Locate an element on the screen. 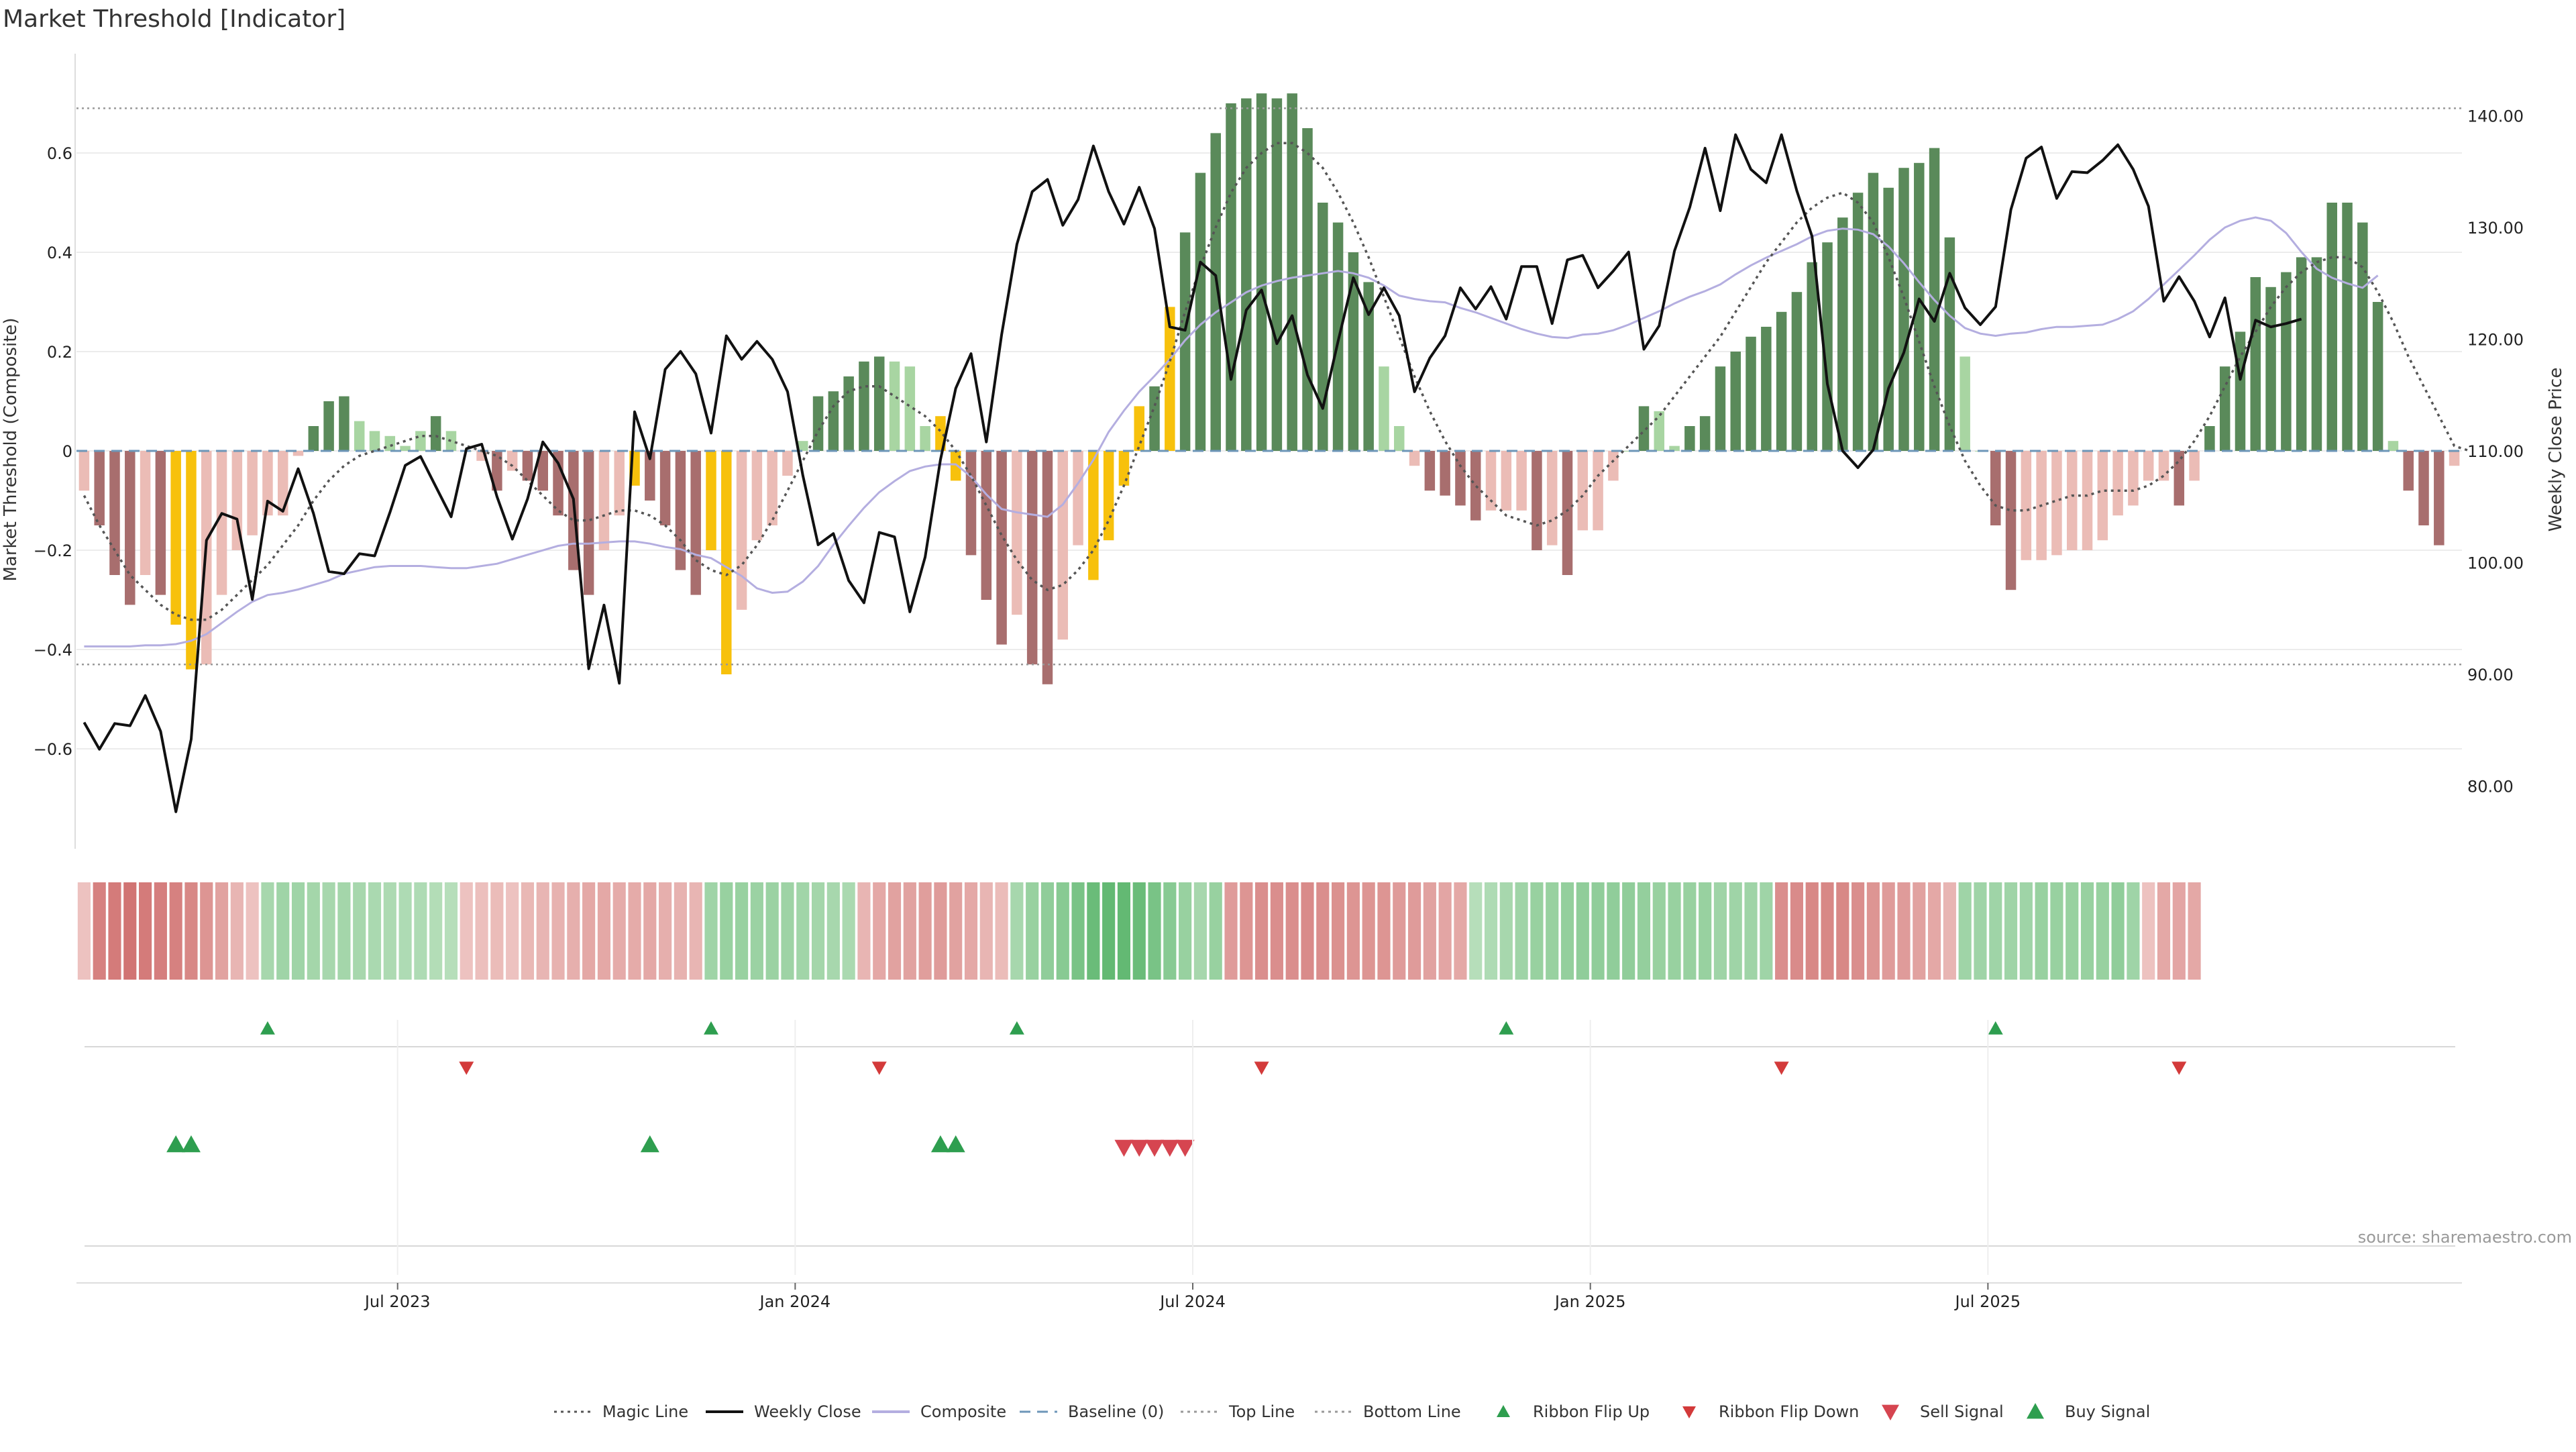 The width and height of the screenshot is (2576, 1452). sell-signal-marker is located at coordinates (1139, 1148).